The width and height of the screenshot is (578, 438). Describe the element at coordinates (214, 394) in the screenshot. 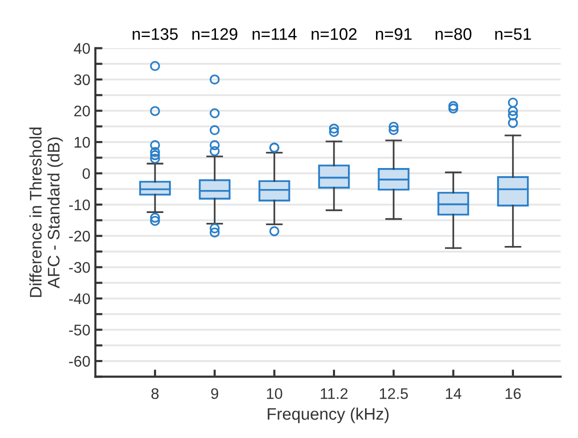

I see `x-tick-label: 9` at that location.